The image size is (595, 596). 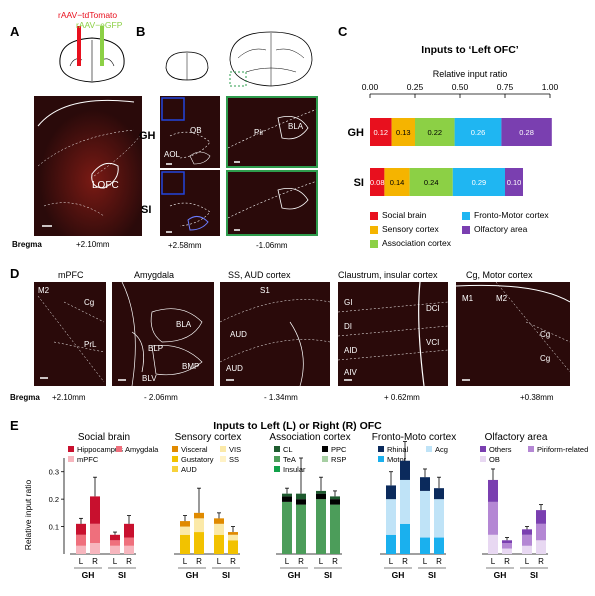 What do you see at coordinates (374, 215) in the screenshot?
I see `legend-c-swatch` at bounding box center [374, 215].